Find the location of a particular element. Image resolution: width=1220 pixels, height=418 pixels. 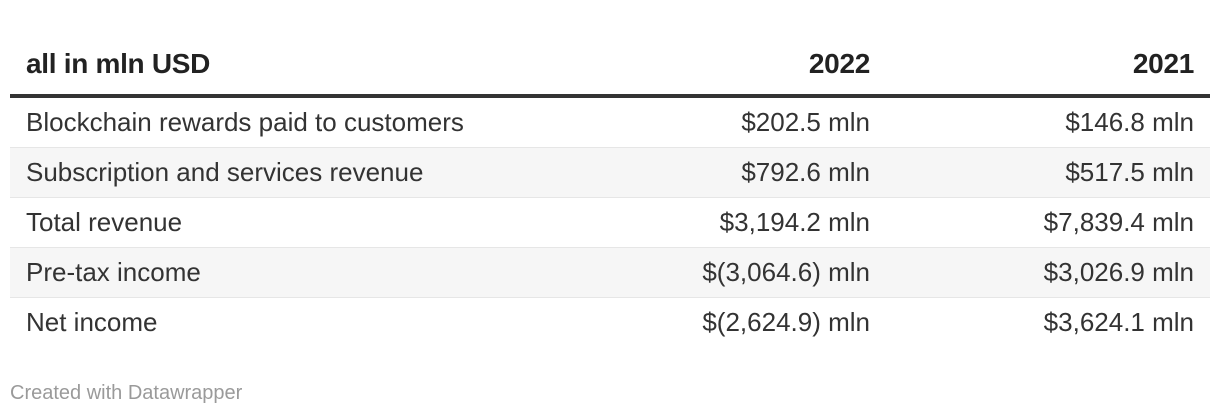

row-label: Subscription and services revenue is located at coordinates (275, 172).